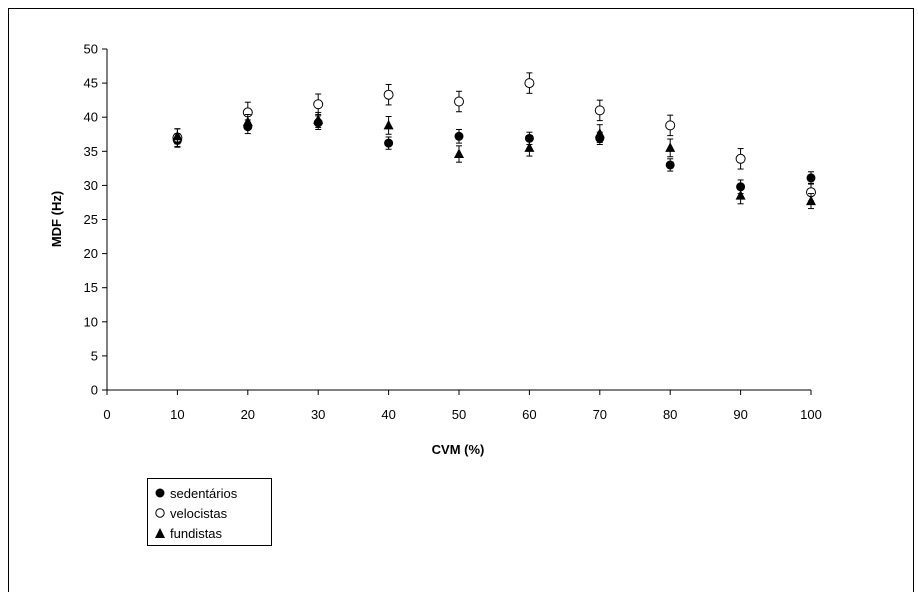 Image resolution: width=918 pixels, height=594 pixels. I want to click on x-tick-label: 70, so click(600, 414).